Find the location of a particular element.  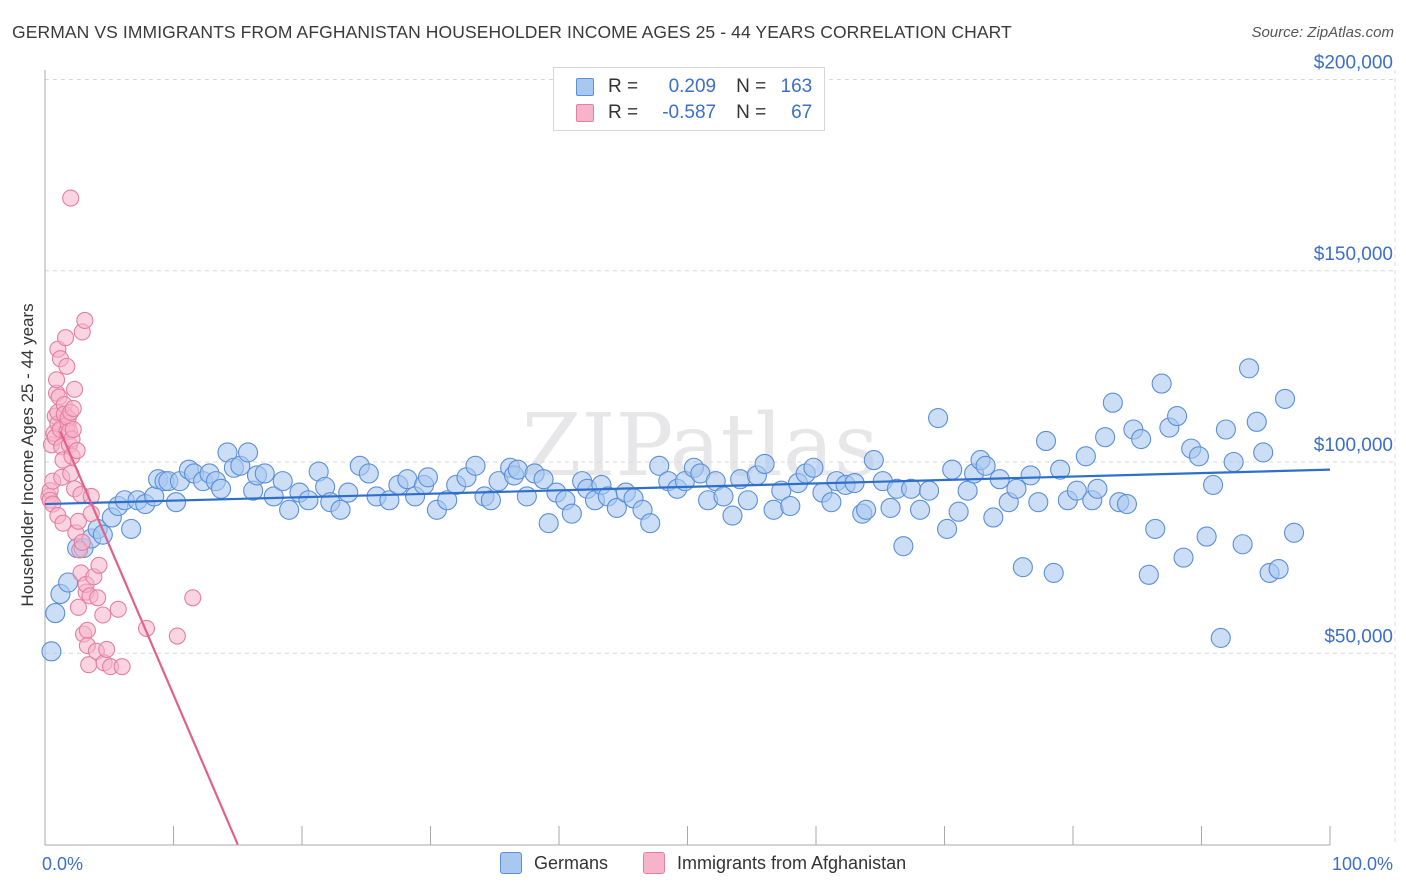

n-value: 67 is located at coordinates (802, 112).